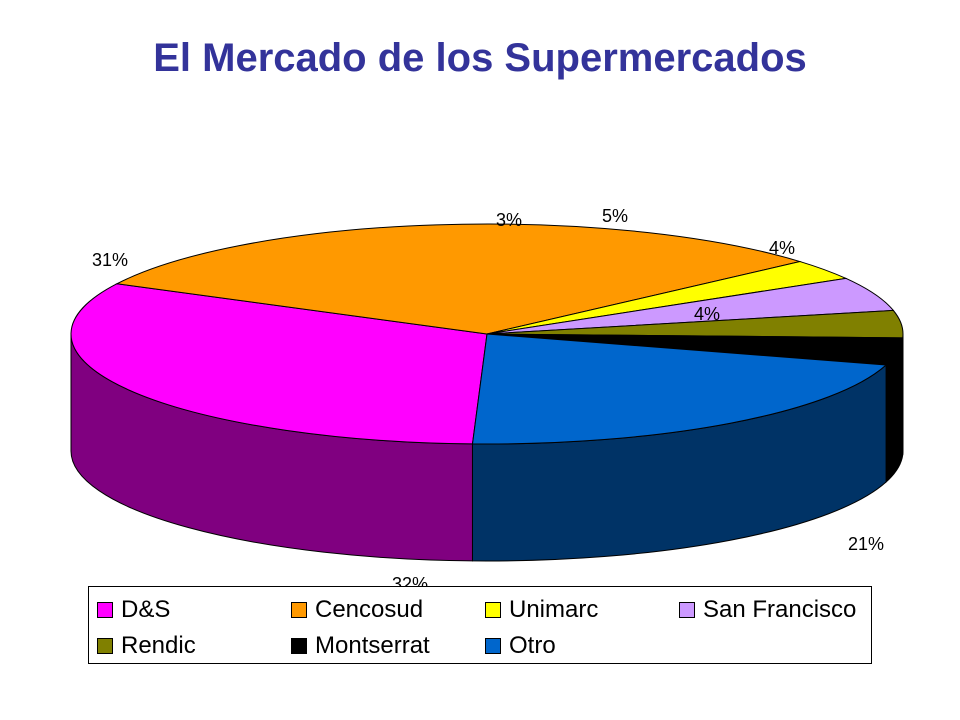 The image size is (960, 720). I want to click on legend-item-ds: D&S, so click(133, 610).